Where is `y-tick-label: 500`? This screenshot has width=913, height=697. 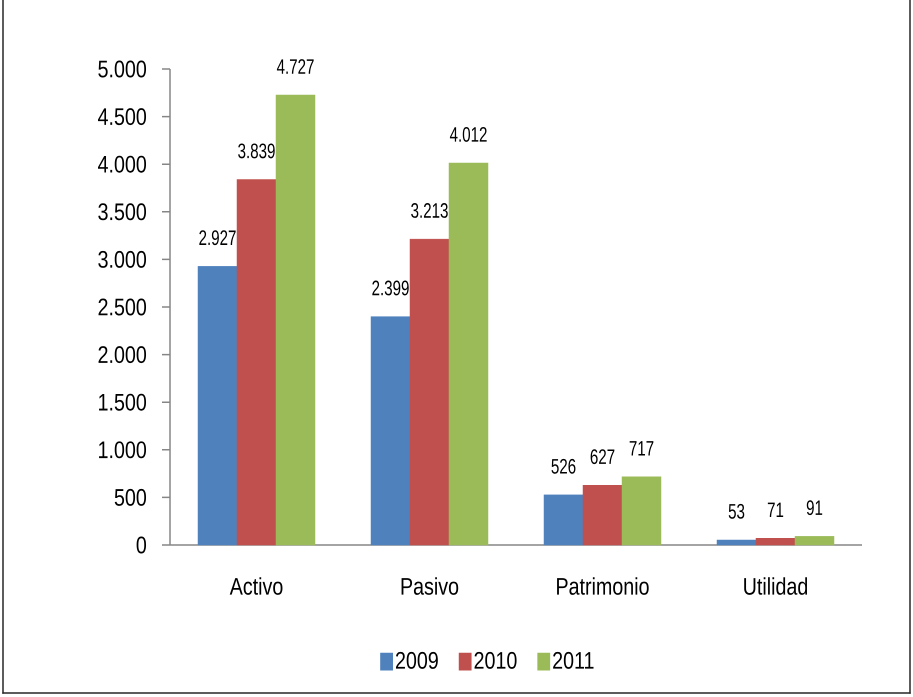 y-tick-label: 500 is located at coordinates (130, 497).